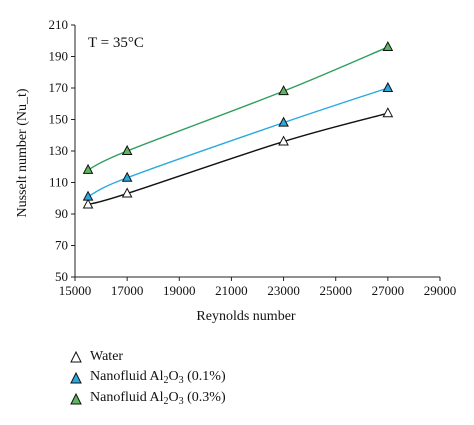  What do you see at coordinates (59, 119) in the screenshot?
I see `y-tick-label: 150` at bounding box center [59, 119].